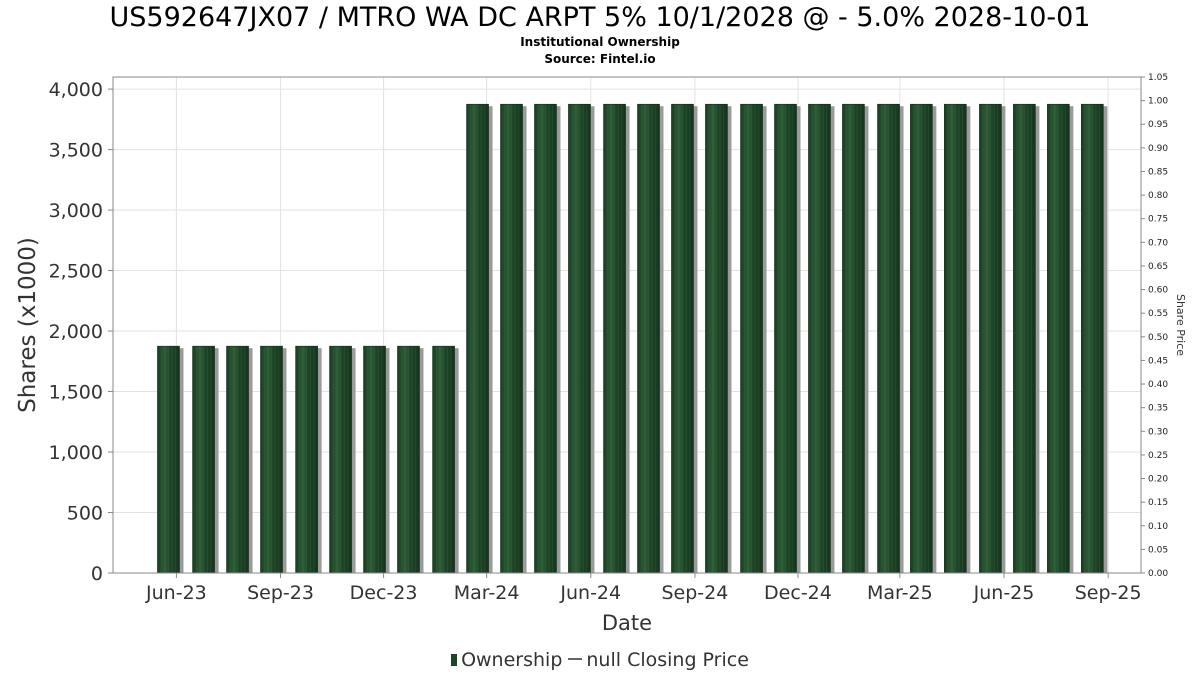 This screenshot has height=675, width=1200. Describe the element at coordinates (798, 593) in the screenshot. I see `x-tick-label: Dec-24` at that location.